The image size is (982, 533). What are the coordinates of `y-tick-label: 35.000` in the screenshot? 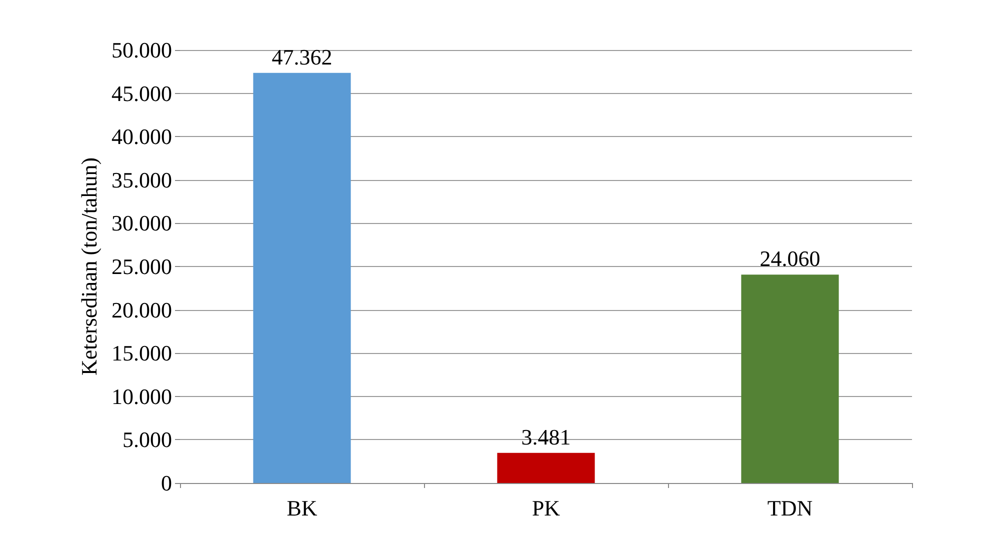 It's located at (142, 179).